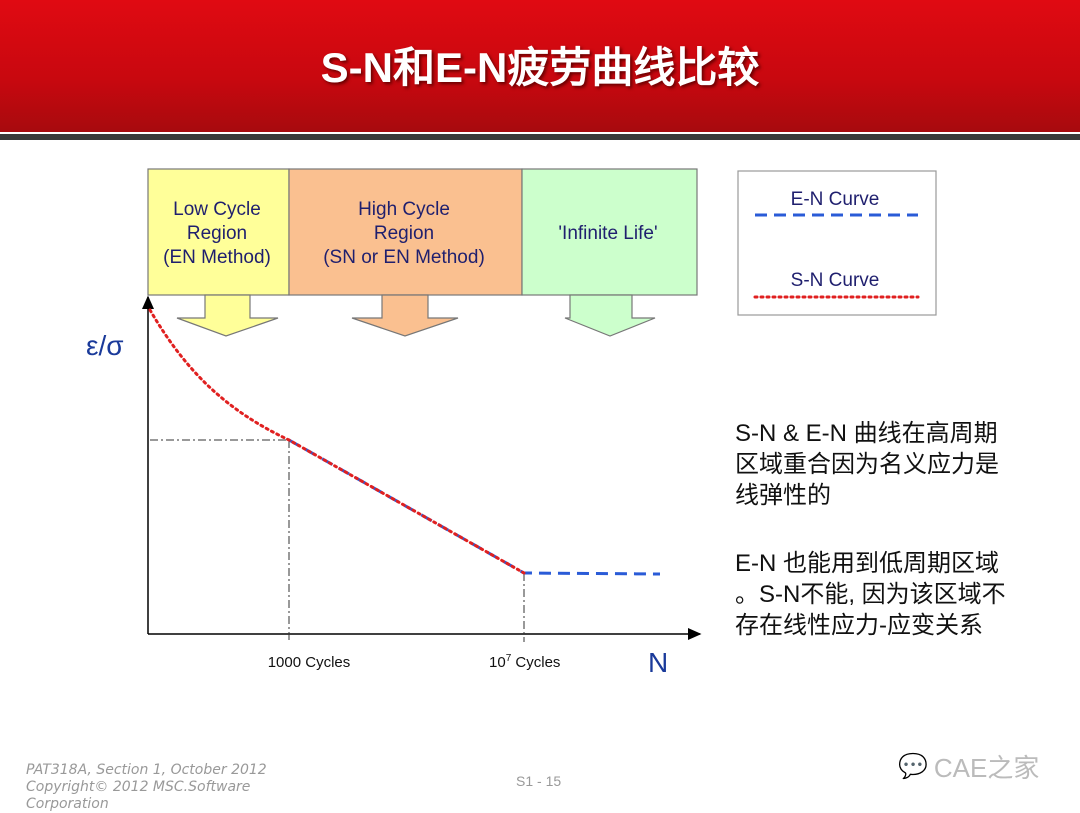 The height and width of the screenshot is (813, 1080). Describe the element at coordinates (783, 495) in the screenshot. I see `note-line: 线弹性的` at that location.